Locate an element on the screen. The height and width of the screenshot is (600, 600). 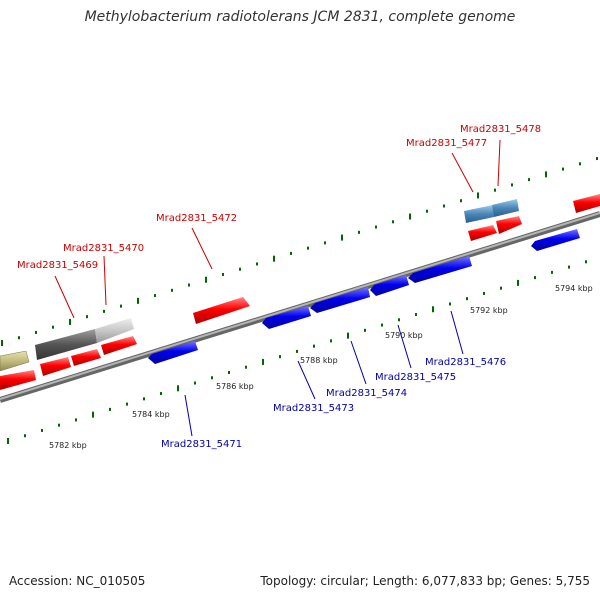
tick-label: 5788 kbp is located at coordinates (319, 360).